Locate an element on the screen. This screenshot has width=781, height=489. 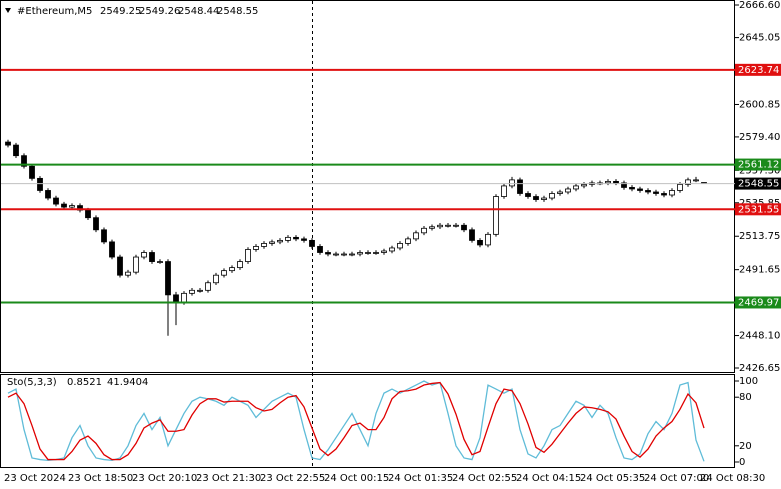
symbol-title: #Ethereum,M5 is located at coordinates (54, 11).